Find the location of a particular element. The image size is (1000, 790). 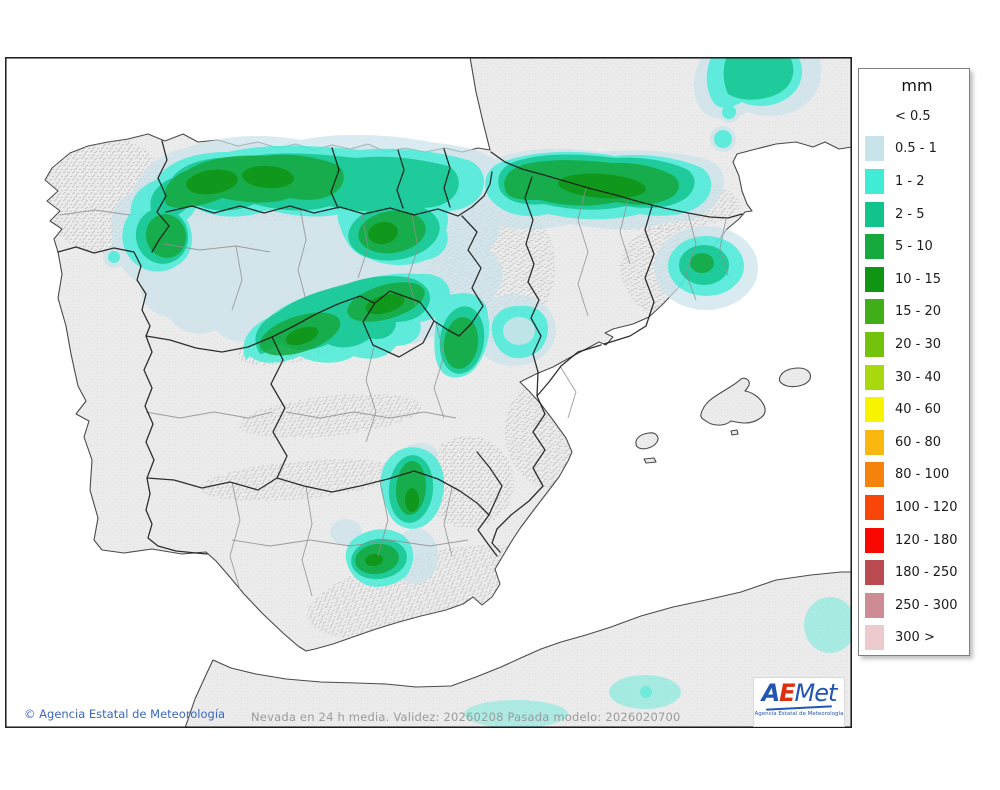

legend-item: 120 - 180 is located at coordinates (917, 540).